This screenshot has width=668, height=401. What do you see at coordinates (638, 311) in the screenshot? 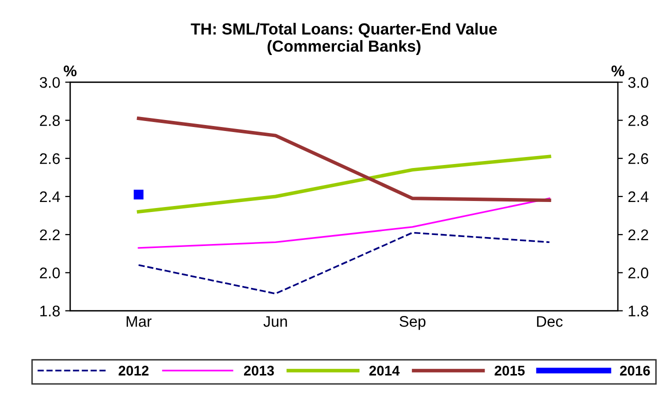
I see `y2-tick-label: 1.8` at bounding box center [638, 311].